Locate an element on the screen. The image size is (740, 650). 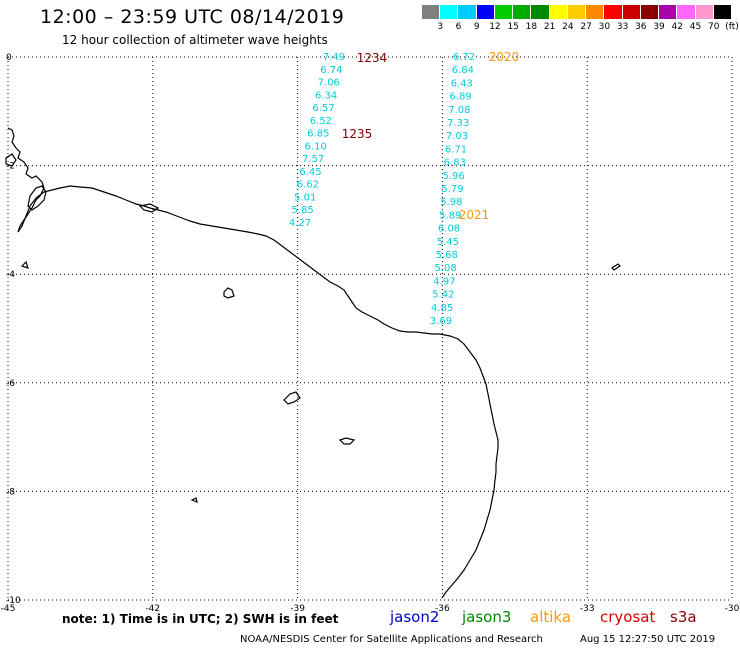
wave-height-value: 3.69 is located at coordinates (441, 321).